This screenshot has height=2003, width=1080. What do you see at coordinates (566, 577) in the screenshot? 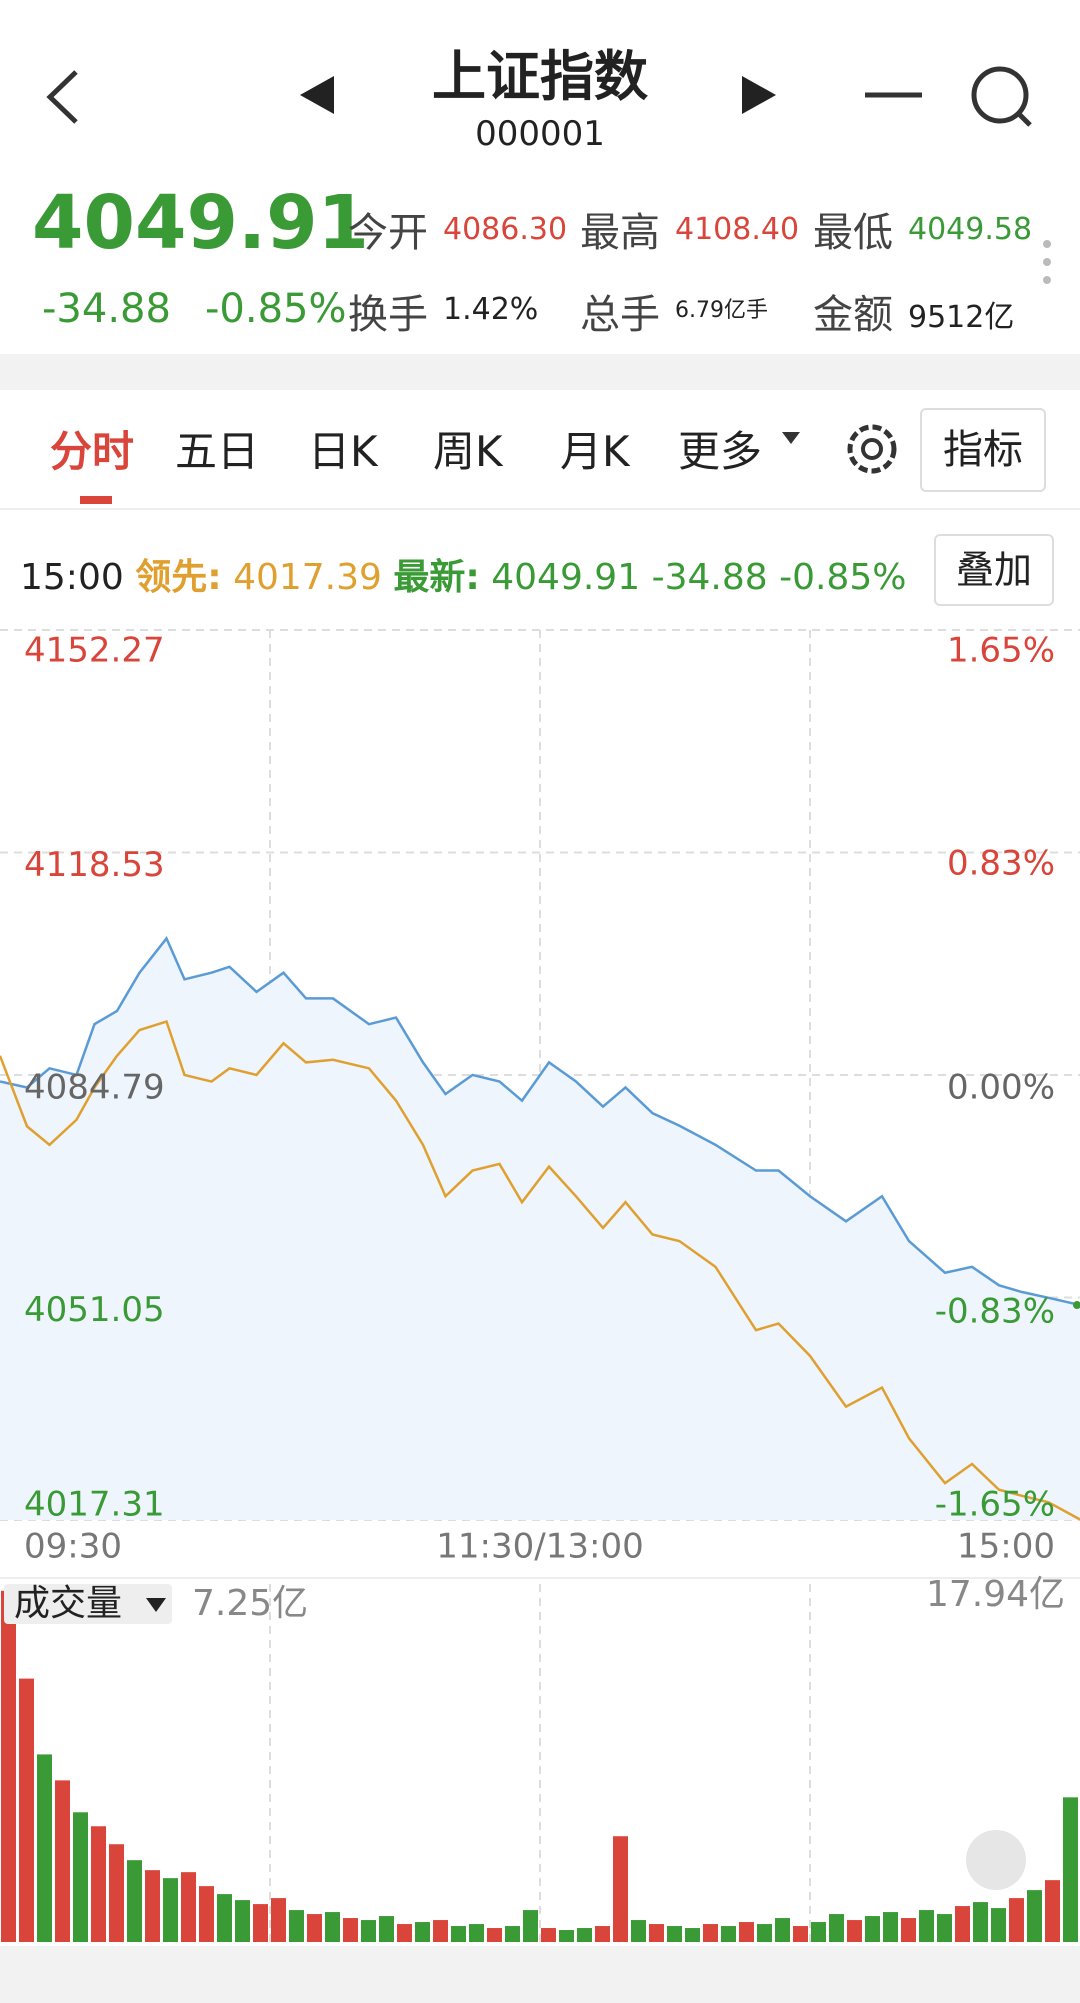
I see `latest-value: 4049.91` at bounding box center [566, 577].